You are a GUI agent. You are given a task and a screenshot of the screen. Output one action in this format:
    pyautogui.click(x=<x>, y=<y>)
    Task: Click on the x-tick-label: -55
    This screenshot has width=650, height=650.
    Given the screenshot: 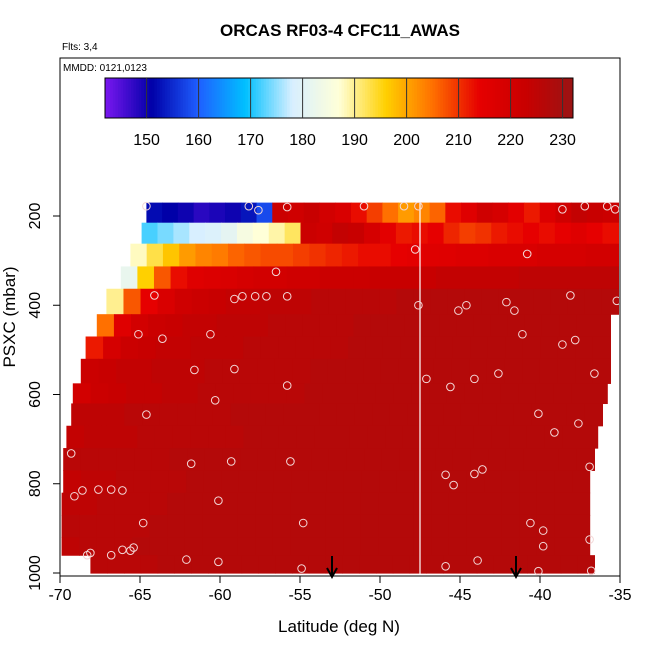 What is the action you would take?
    pyautogui.click(x=299, y=595)
    